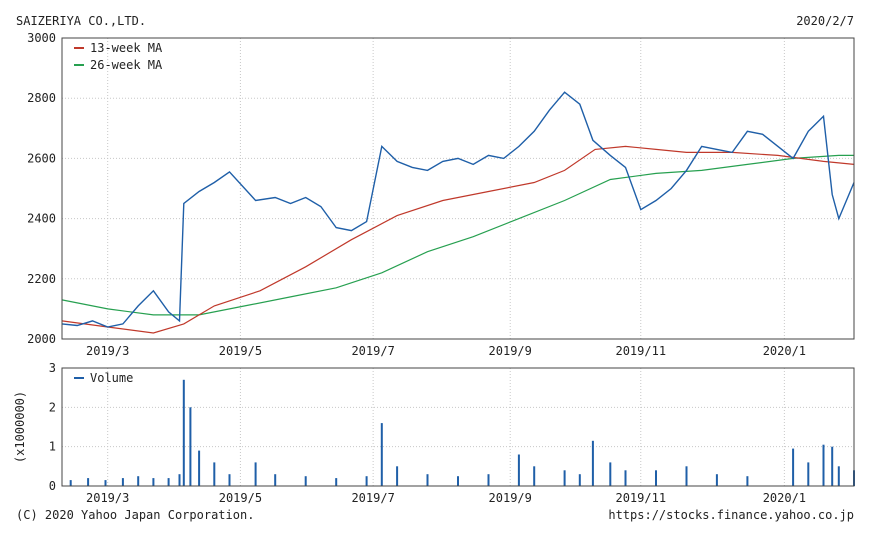 The width and height of the screenshot is (870, 536). I want to click on price-x-tick-label: 2019/7, so click(372, 351).